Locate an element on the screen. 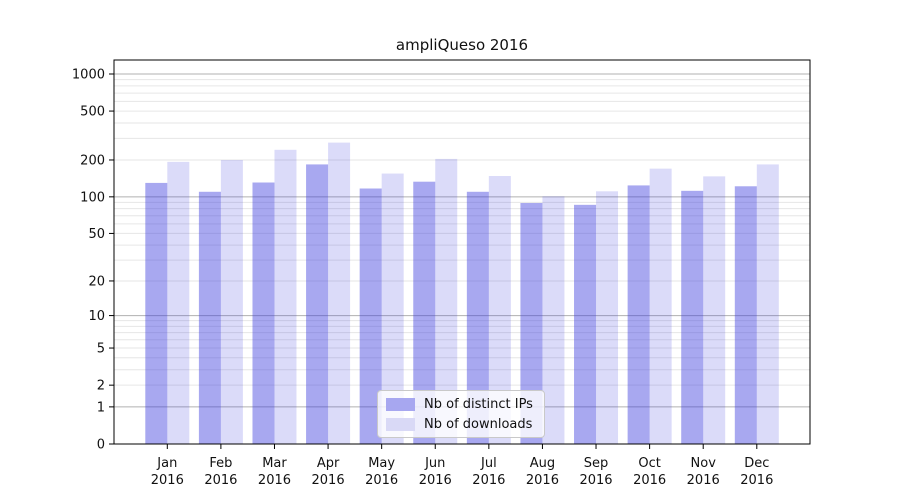  x-tick-label-month: Jul is located at coordinates (488, 463).